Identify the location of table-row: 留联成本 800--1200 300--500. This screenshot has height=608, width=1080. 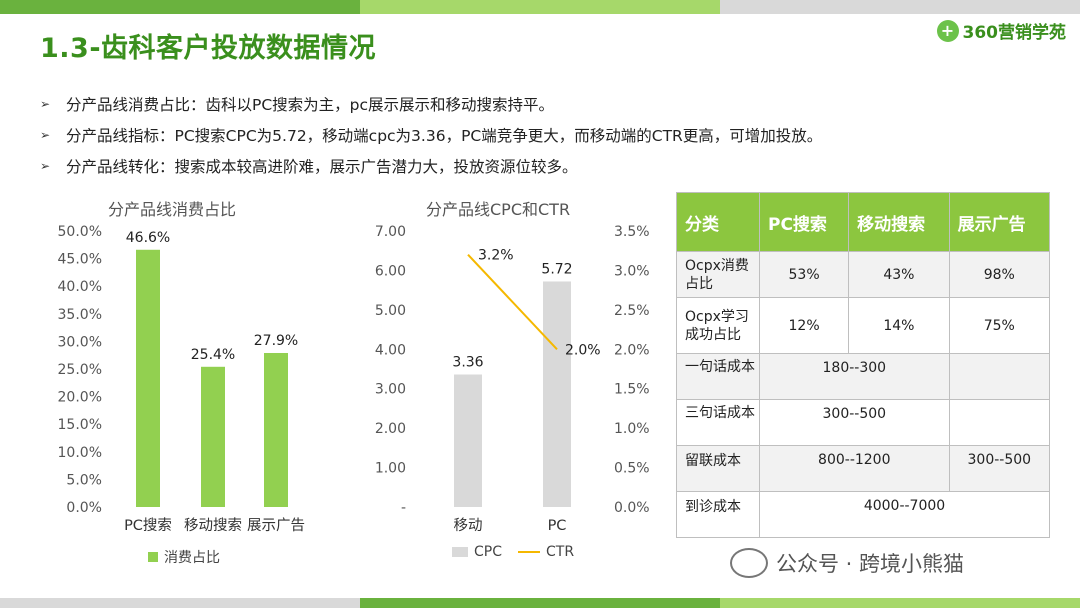
(863, 468).